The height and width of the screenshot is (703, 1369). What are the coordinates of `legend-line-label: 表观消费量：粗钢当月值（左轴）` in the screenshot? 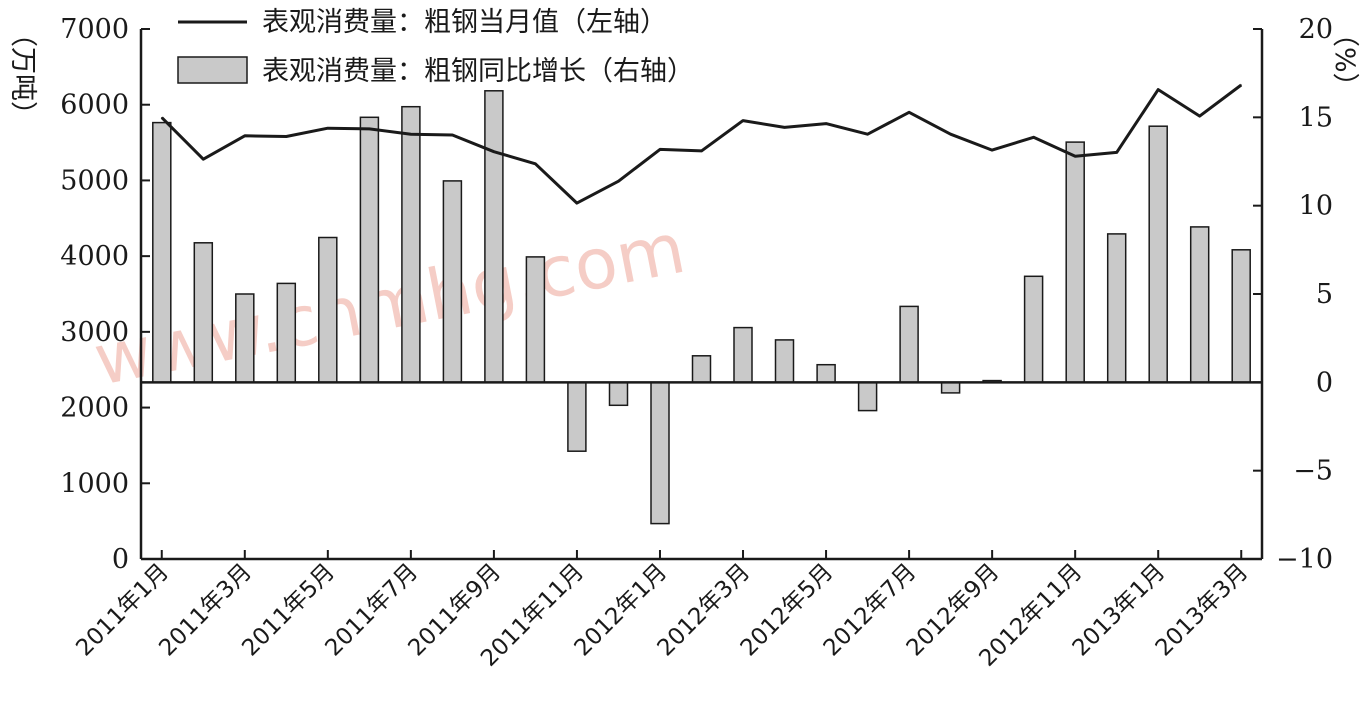 It's located at (464, 22).